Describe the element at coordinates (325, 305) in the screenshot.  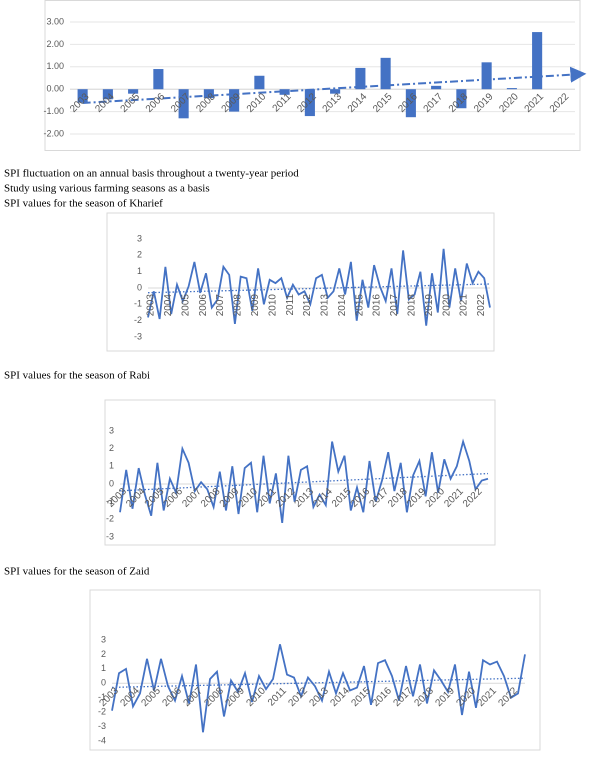
I see `x-tick-label: 2013` at that location.